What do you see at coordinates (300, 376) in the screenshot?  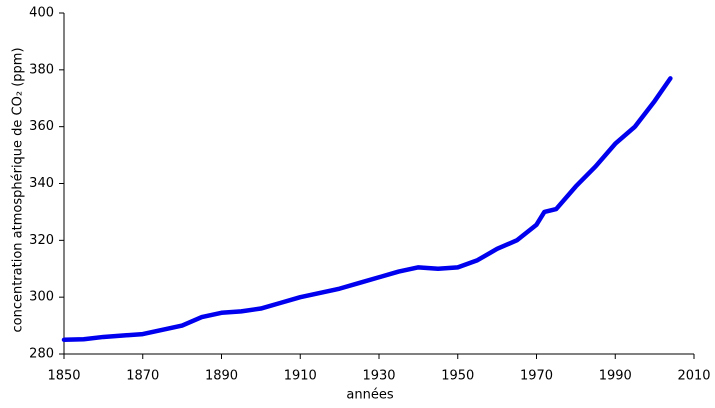 I see `x-tick-label: 1910` at bounding box center [300, 376].